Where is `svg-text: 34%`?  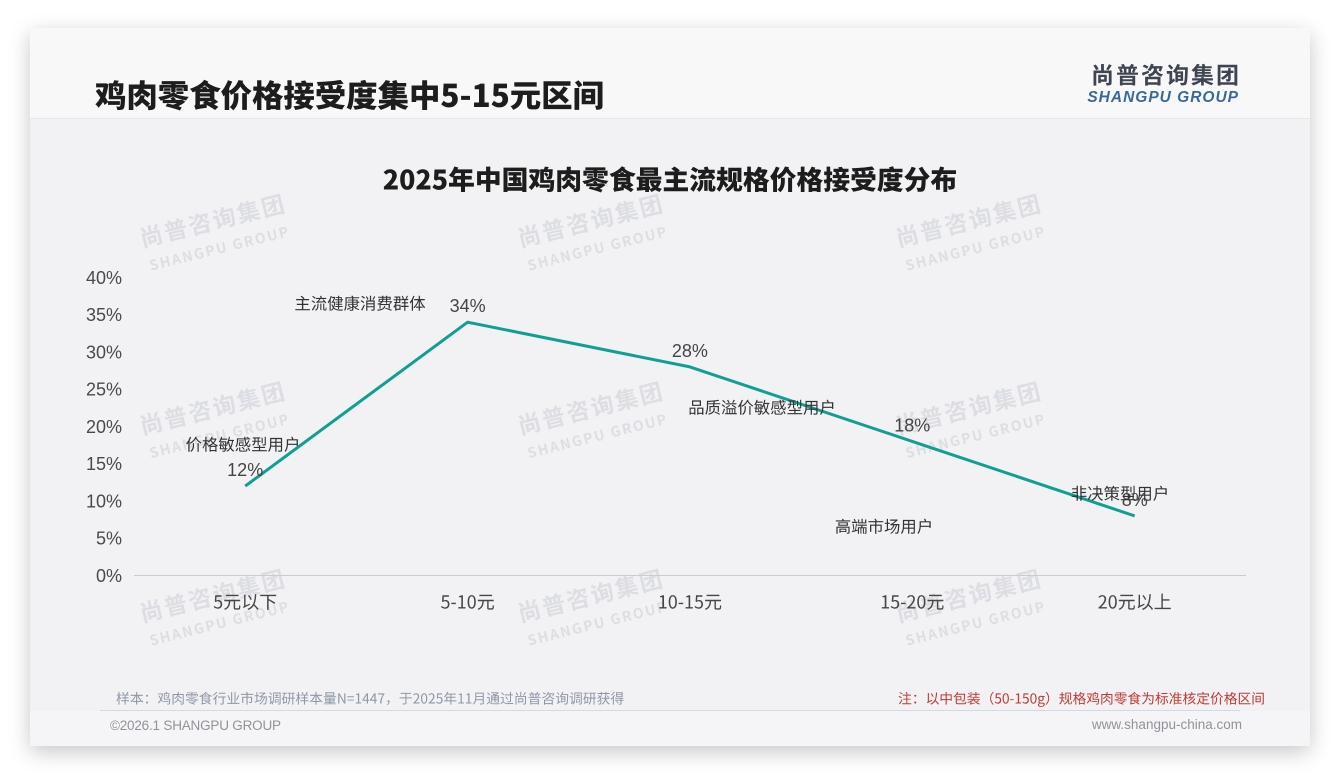 svg-text: 34% is located at coordinates (468, 306).